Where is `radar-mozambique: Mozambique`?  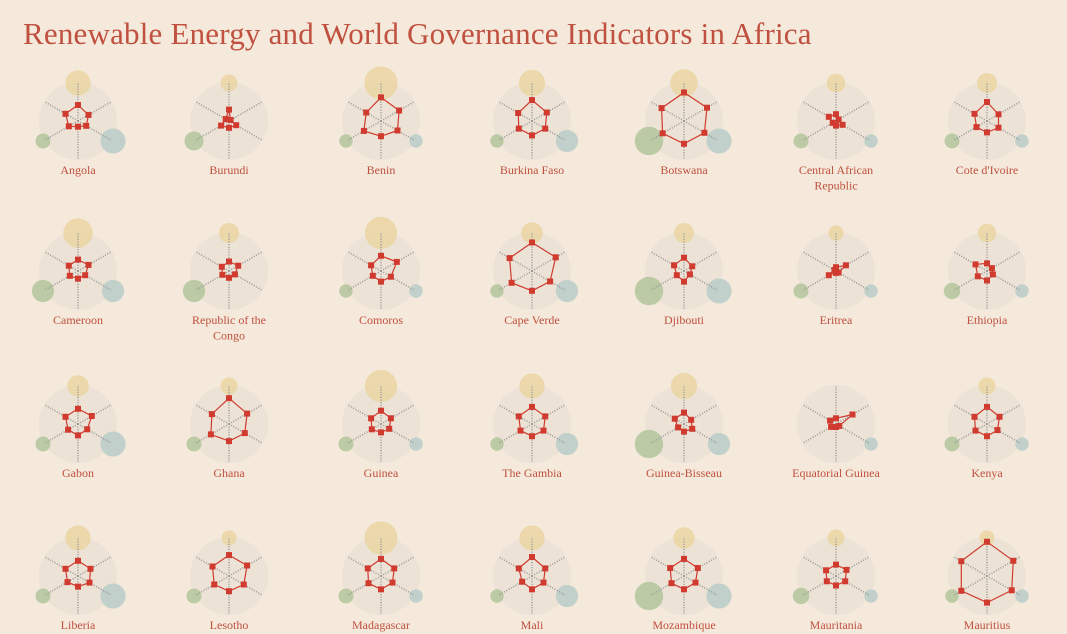 radar-mozambique: Mozambique is located at coordinates (683, 579).